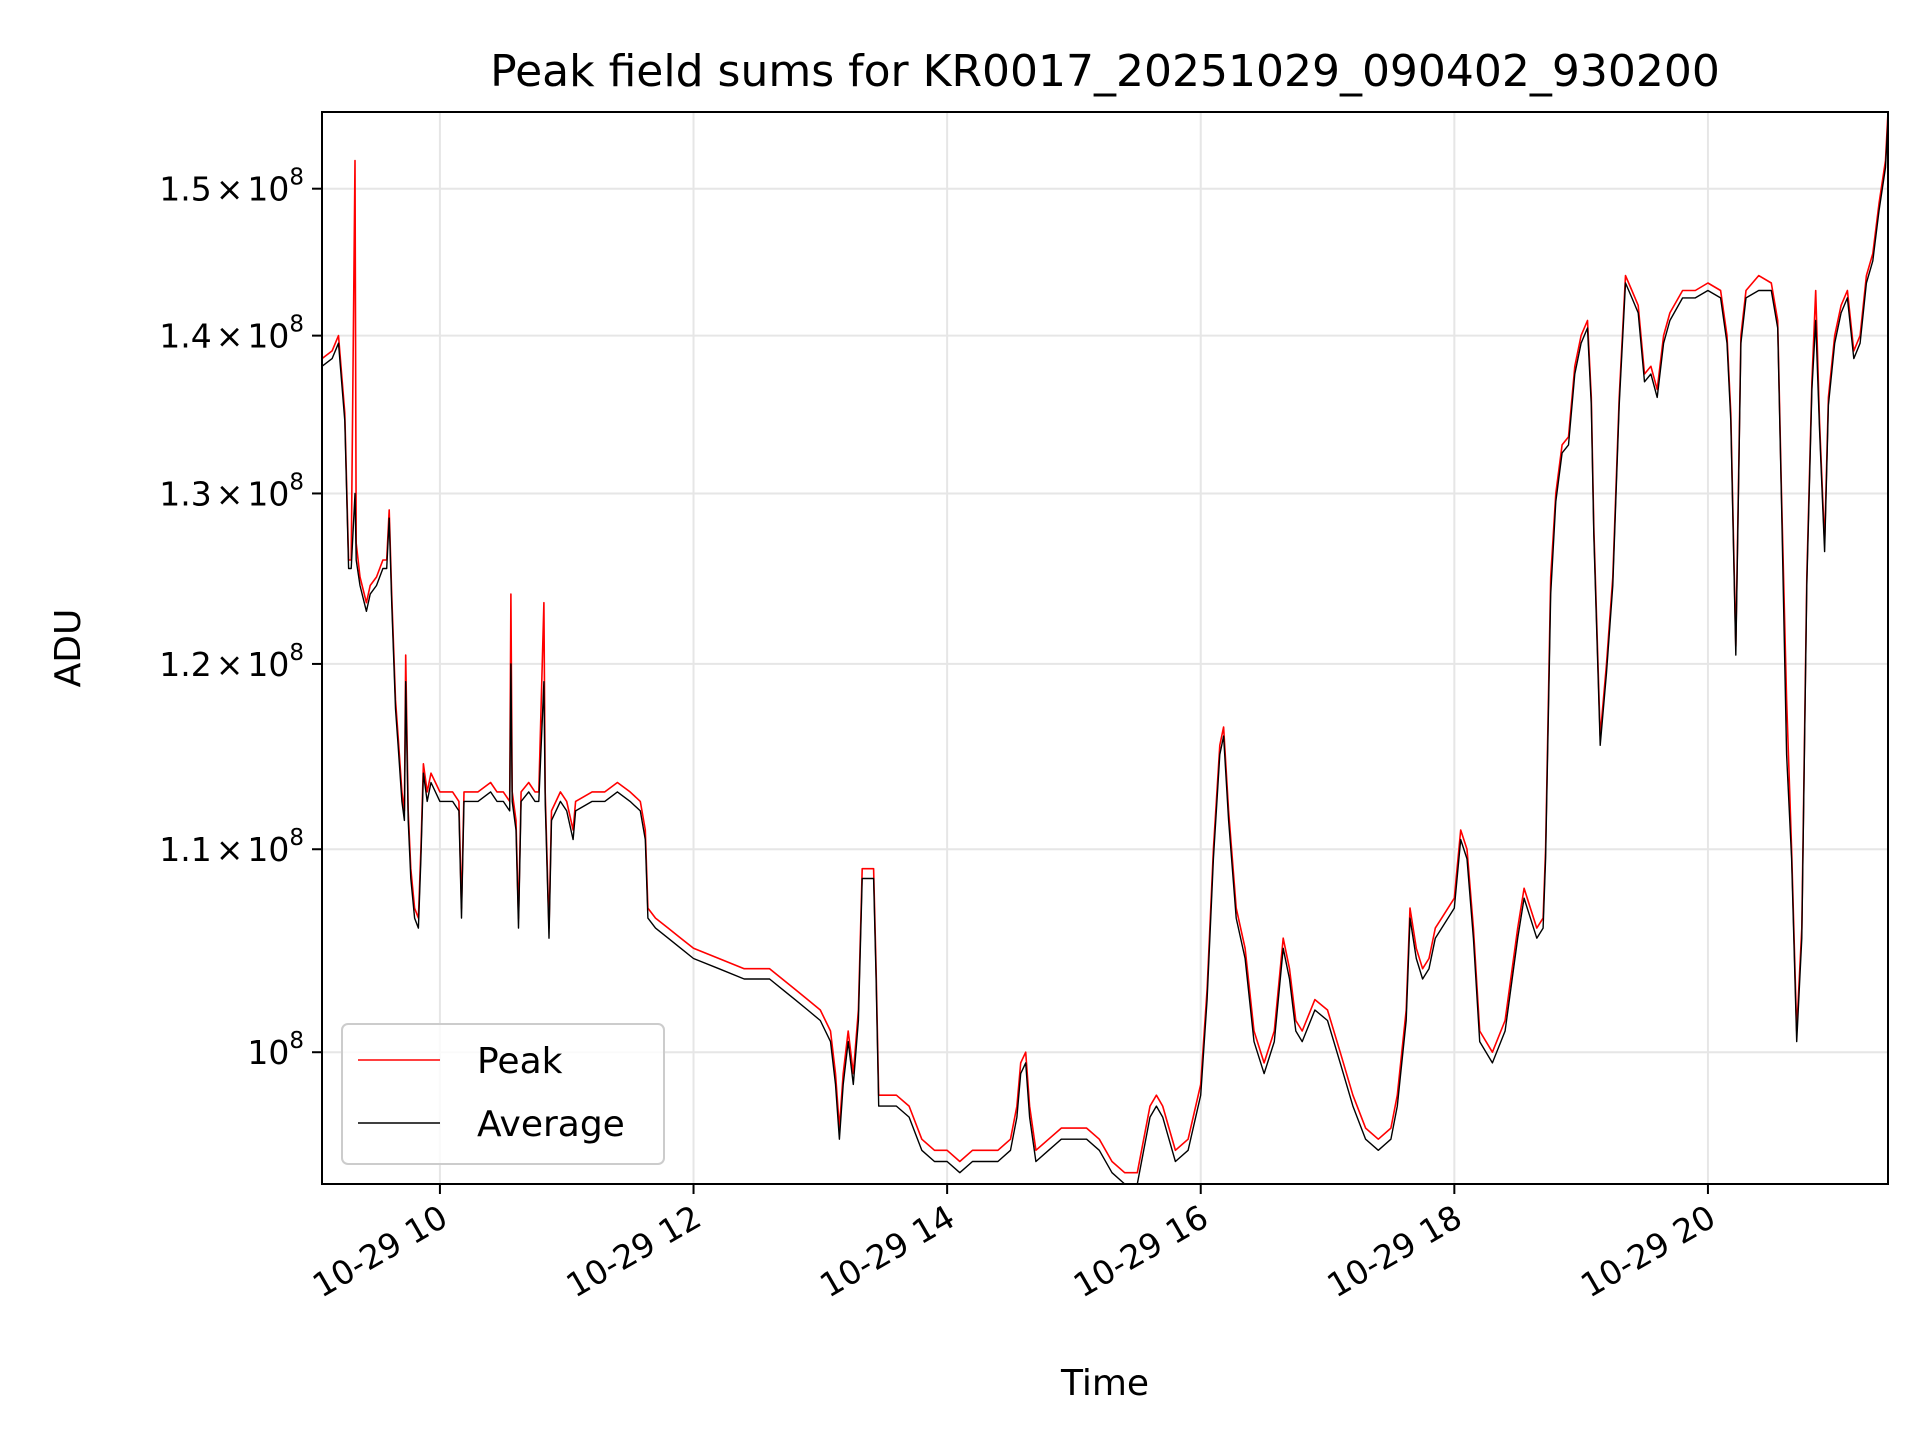 This screenshot has height=1440, width=1920. I want to click on y-tick-label: 1.5 × 10⁸, so click(231, 187).